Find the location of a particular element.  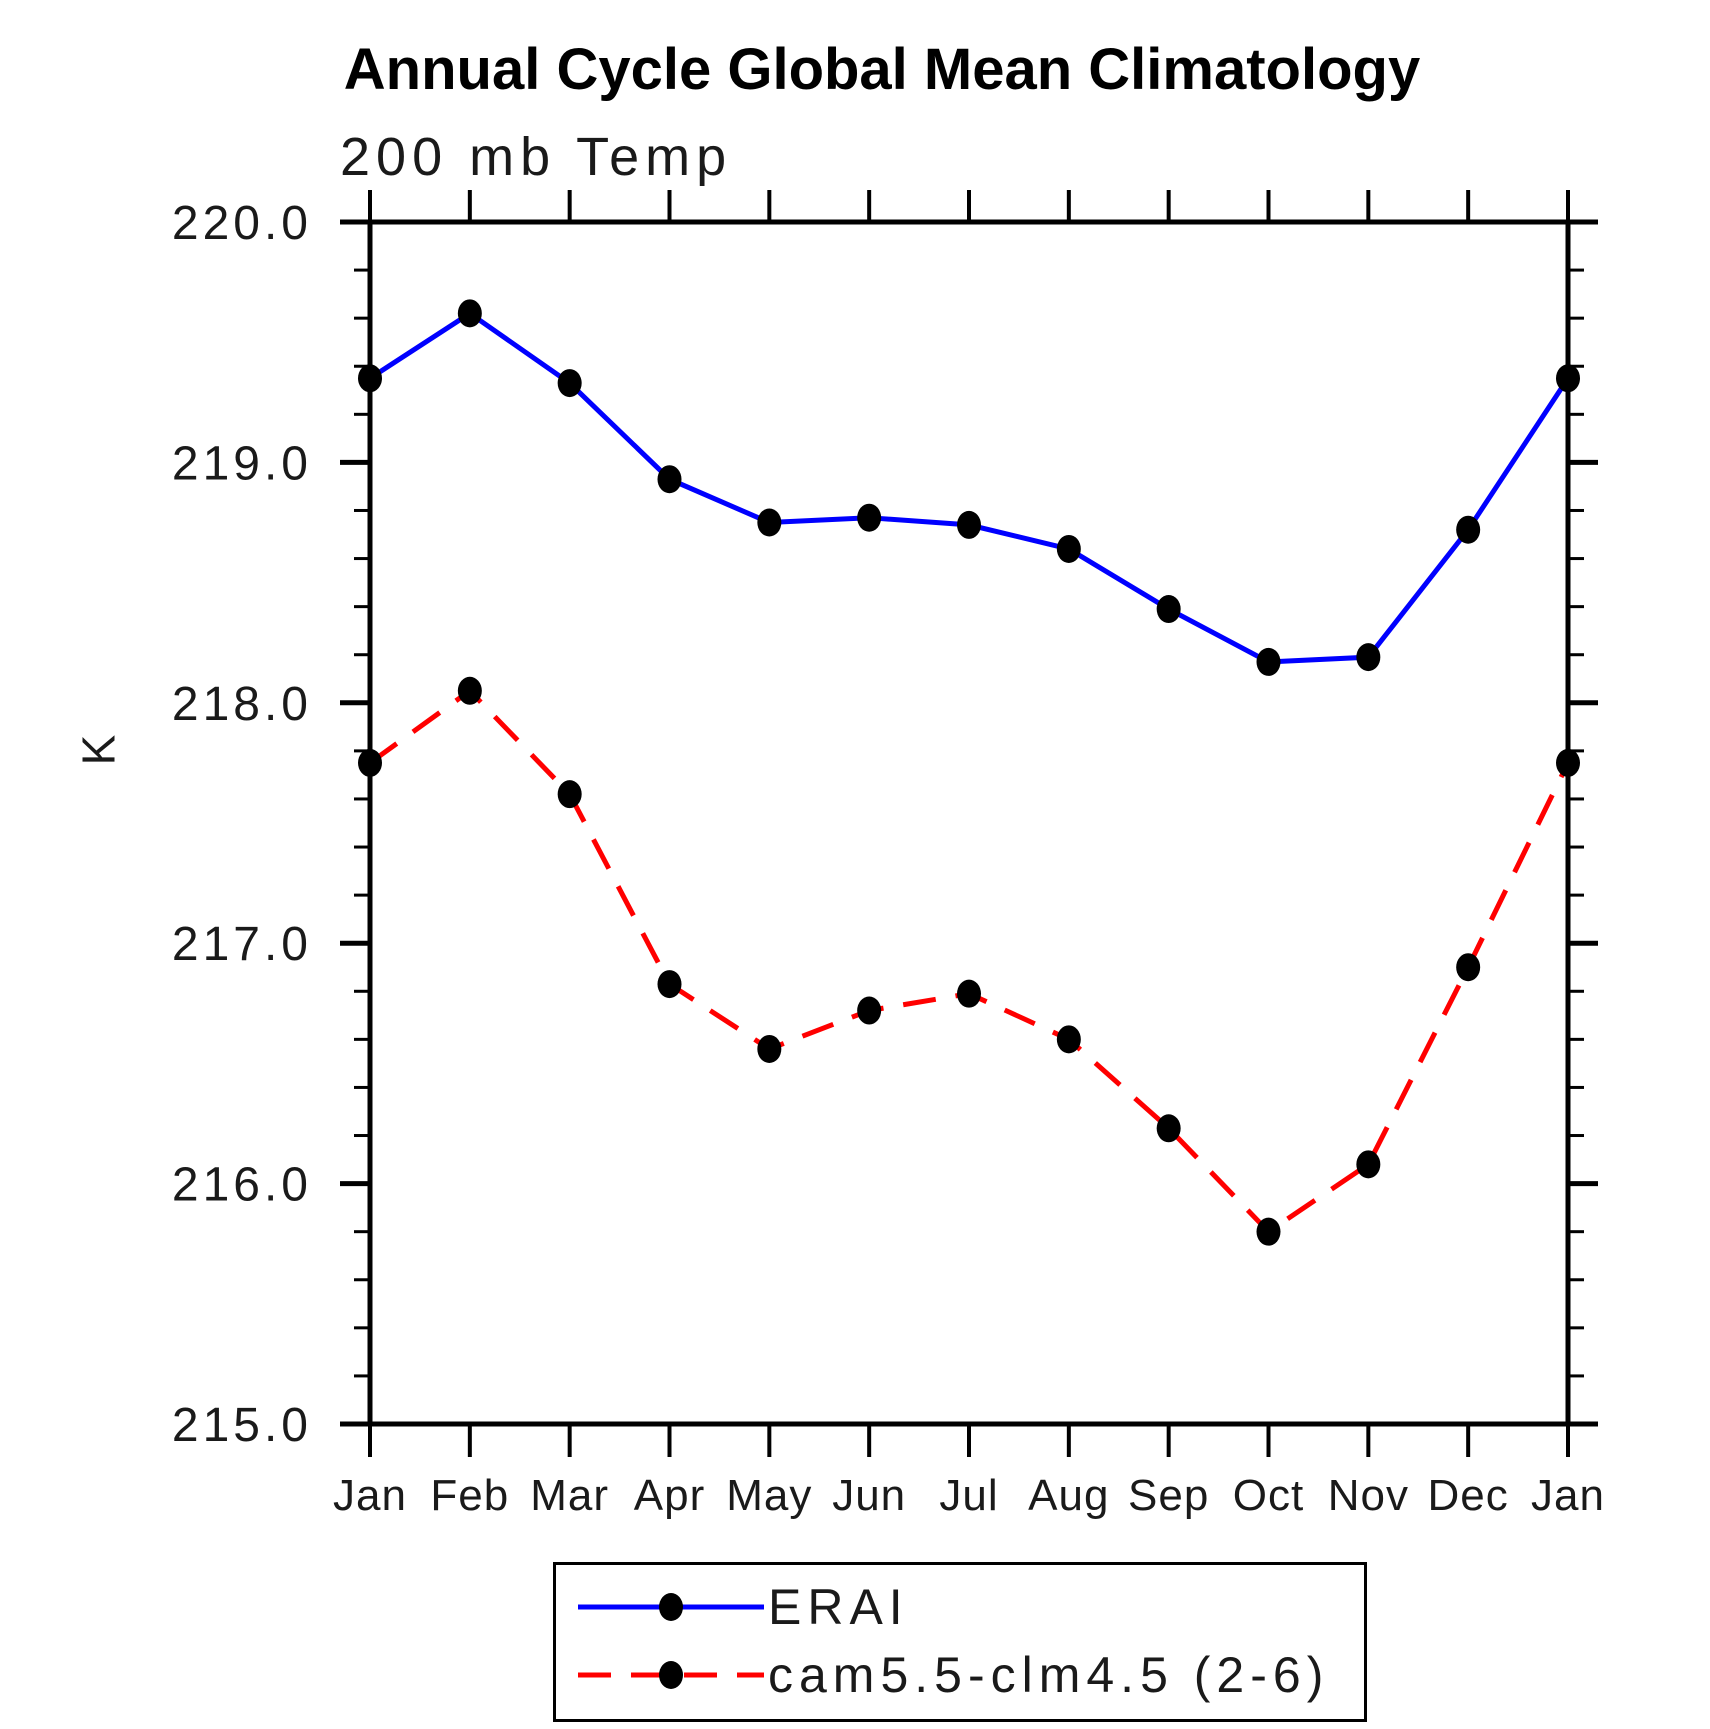

y-axis-tick-label: 215.0 is located at coordinates (242, 1425).